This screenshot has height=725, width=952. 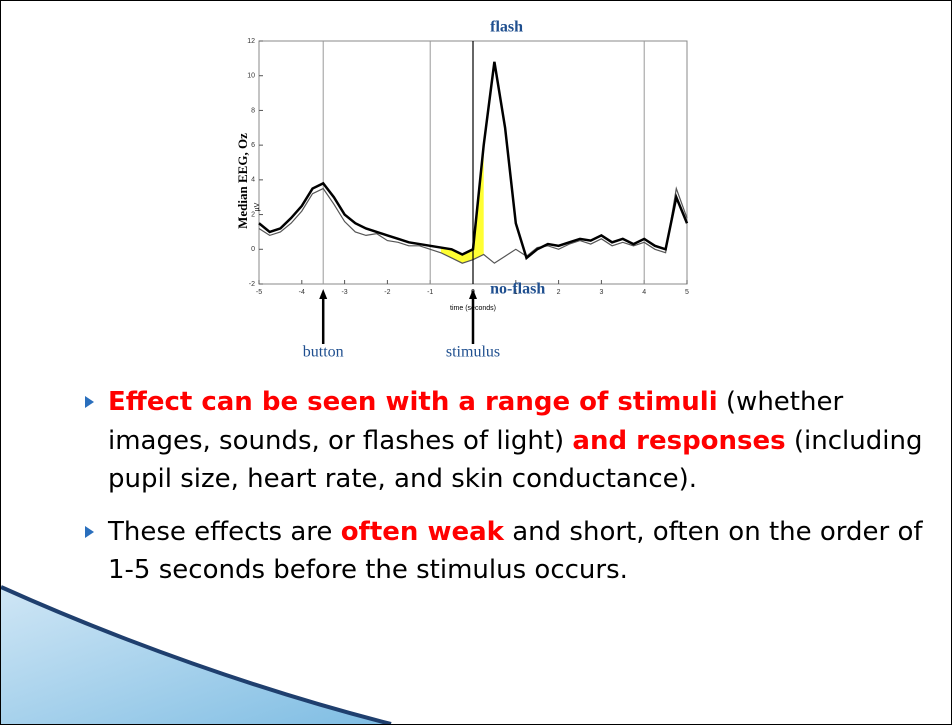 I want to click on y-tick-label: 0, so click(x=253, y=249).